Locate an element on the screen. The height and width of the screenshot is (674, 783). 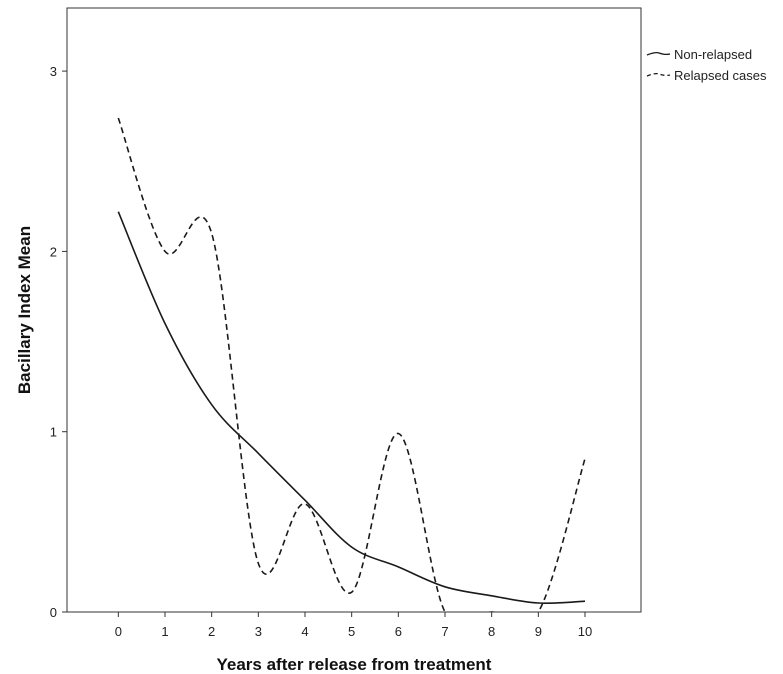
x-axis-title: Years after release from treatment is located at coordinates (354, 664).